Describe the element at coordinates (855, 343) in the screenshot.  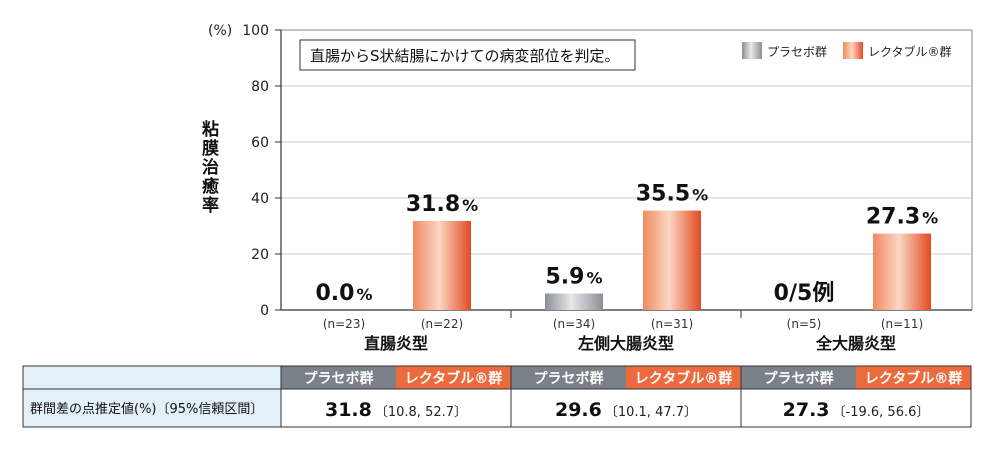
I see `category-label: 全大腸炎型` at that location.